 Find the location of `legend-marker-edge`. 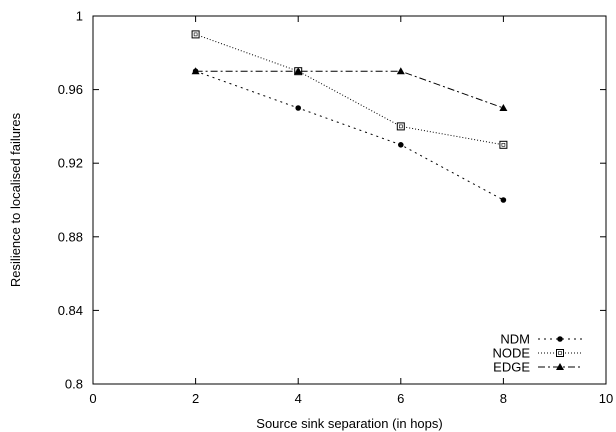

legend-marker-edge is located at coordinates (560, 366).